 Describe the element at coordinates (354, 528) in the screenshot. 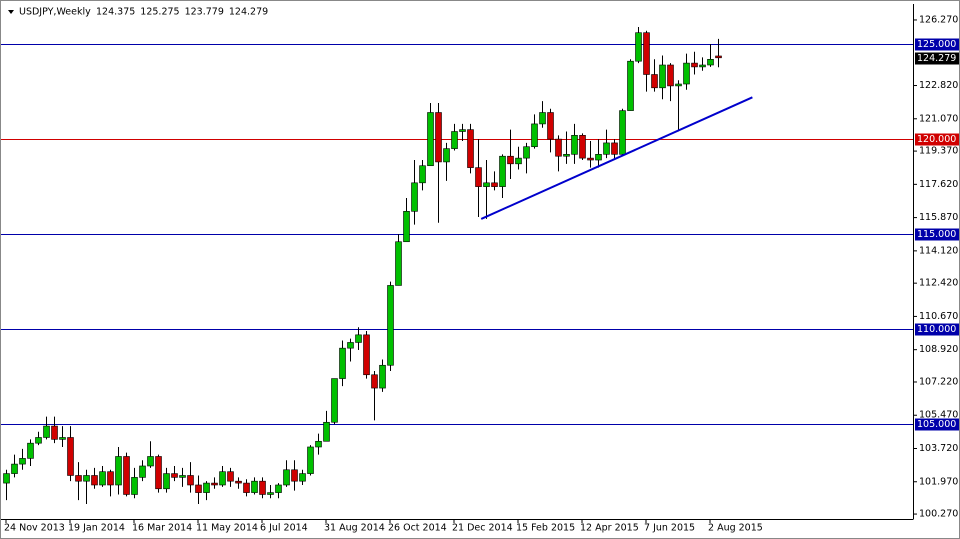

I see `x-tick-label: 31 Aug 2014` at that location.